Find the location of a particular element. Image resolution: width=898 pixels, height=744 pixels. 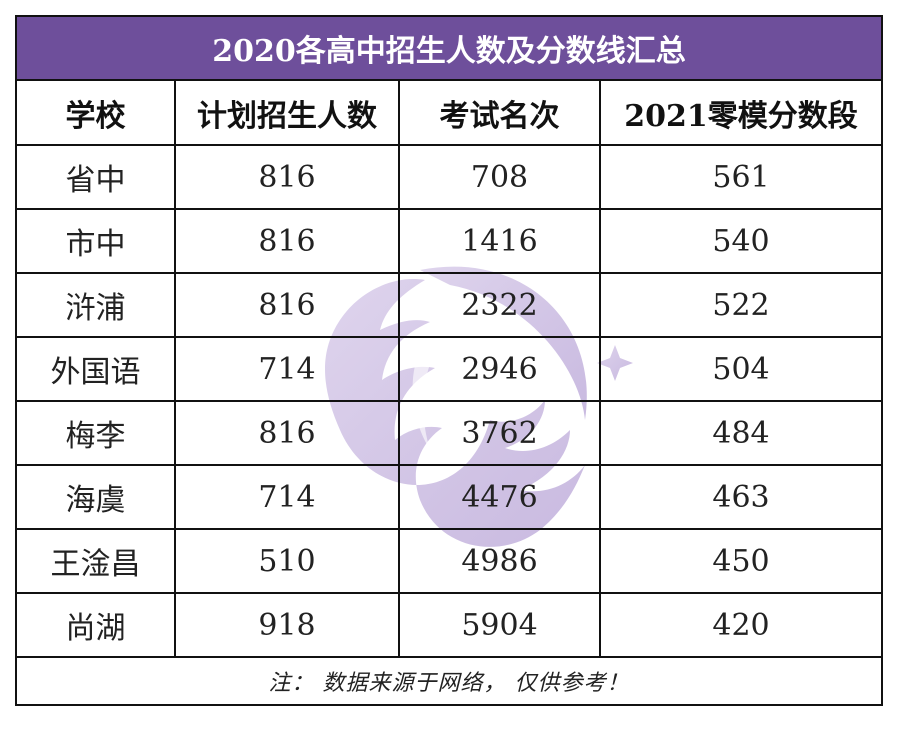

footnote: 注： 数据来源于网络， 仅供参考！ is located at coordinates (449, 681).